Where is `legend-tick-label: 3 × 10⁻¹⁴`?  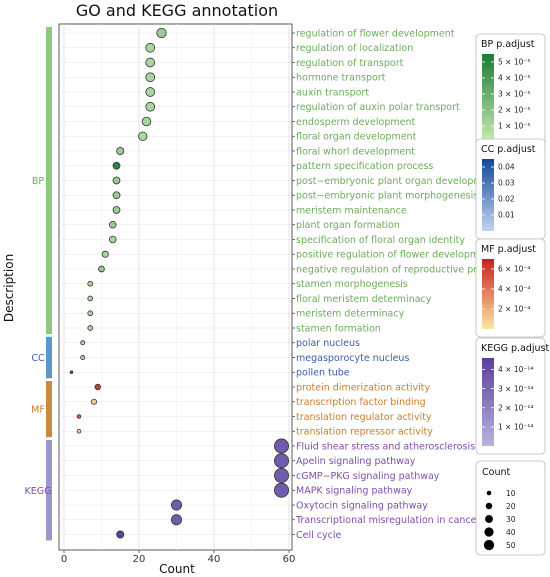
legend-tick-label: 3 × 10⁻¹⁴ is located at coordinates (515, 388).